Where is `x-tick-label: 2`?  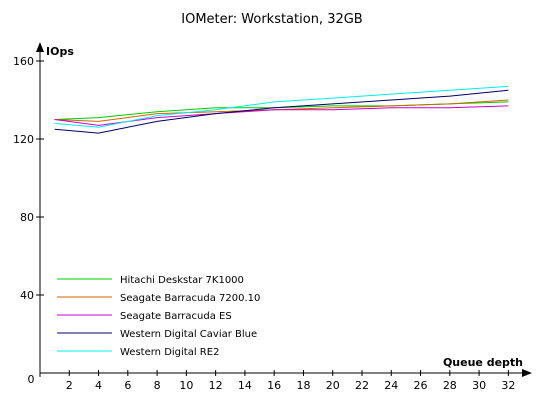
x-tick-label: 2 is located at coordinates (69, 385).